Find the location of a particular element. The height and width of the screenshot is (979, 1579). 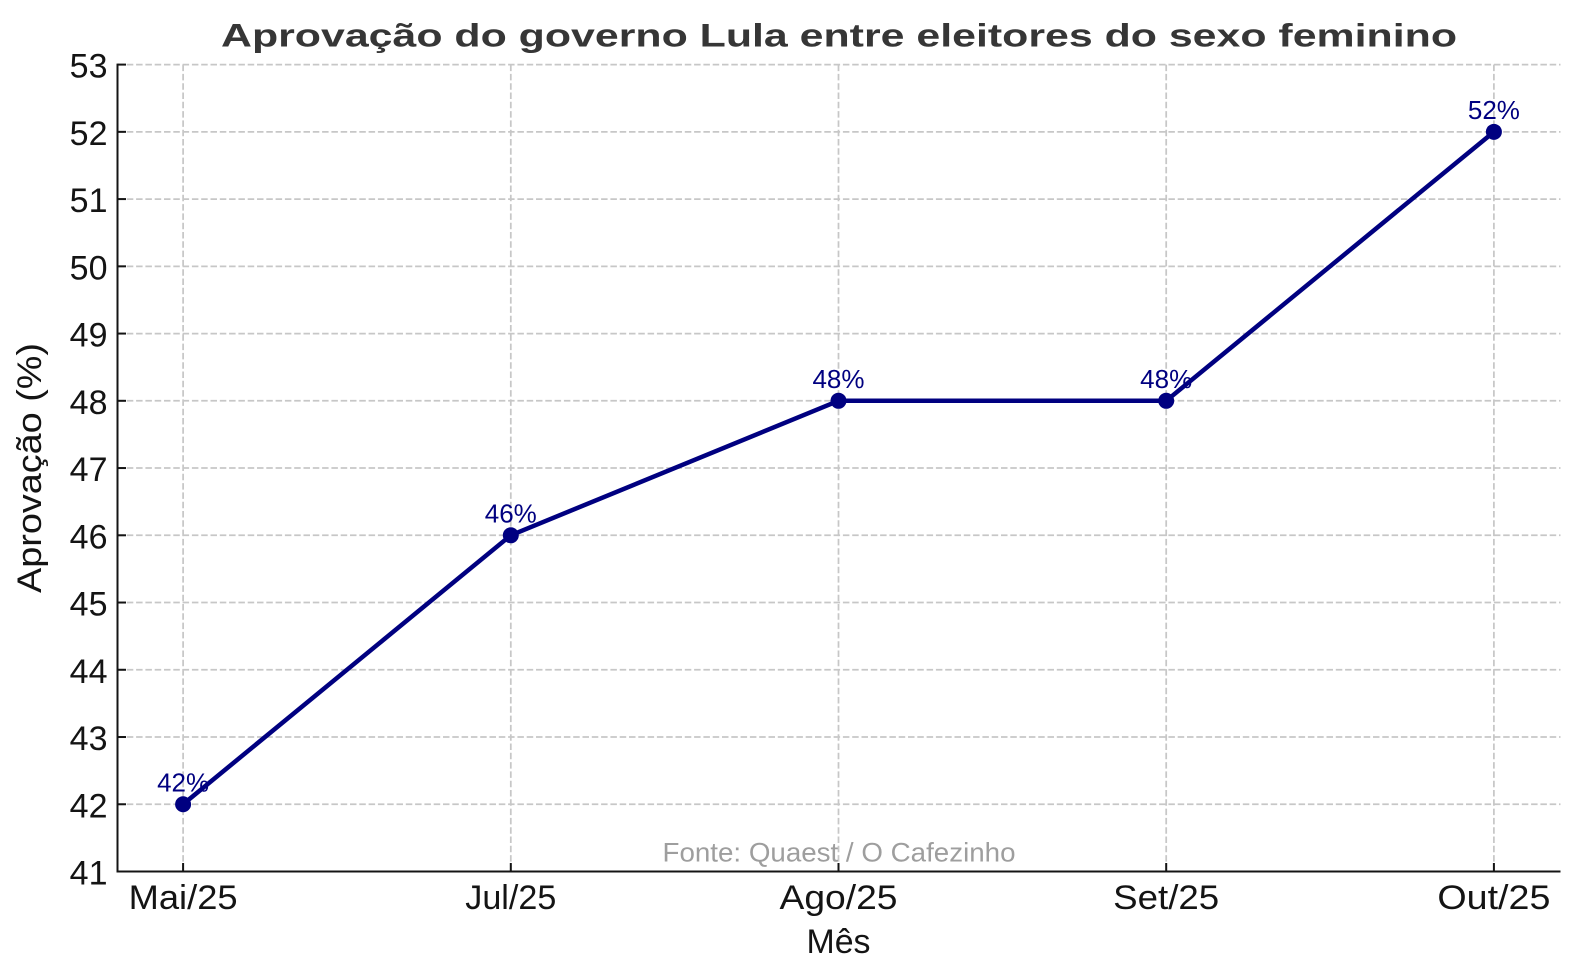

svg-text: Jul/25 is located at coordinates (510, 898).